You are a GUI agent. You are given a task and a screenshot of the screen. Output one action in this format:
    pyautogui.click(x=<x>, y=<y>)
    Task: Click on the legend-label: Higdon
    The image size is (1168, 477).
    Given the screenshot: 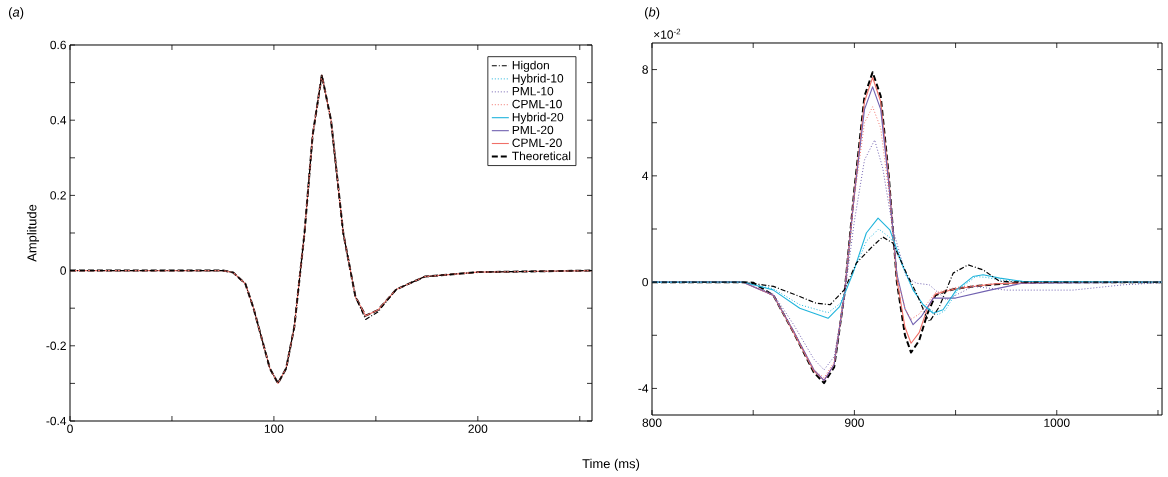 What is the action you would take?
    pyautogui.click(x=530, y=66)
    